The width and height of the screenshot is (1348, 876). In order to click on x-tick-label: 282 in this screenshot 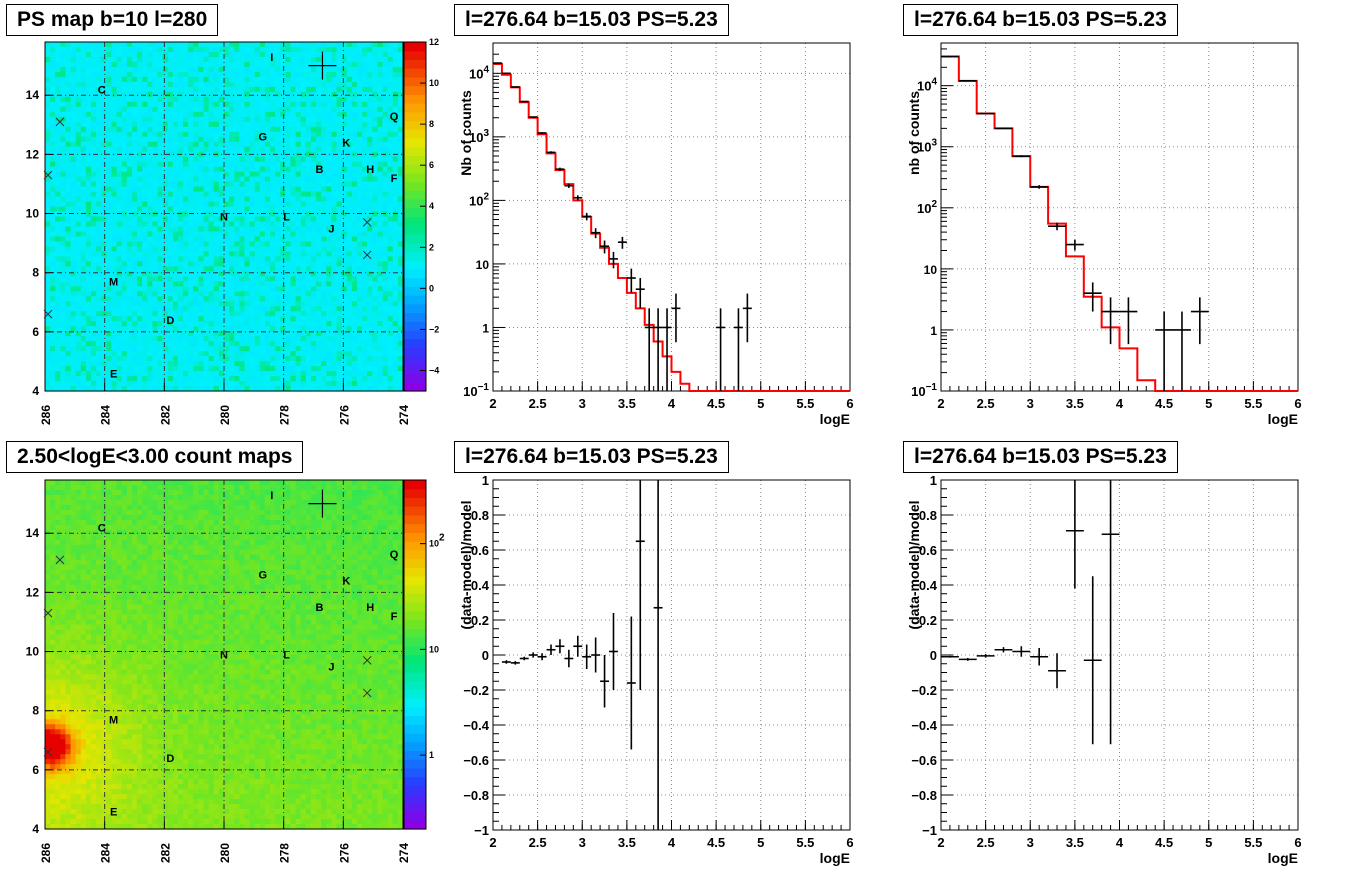, I will do `click(165, 853)`.